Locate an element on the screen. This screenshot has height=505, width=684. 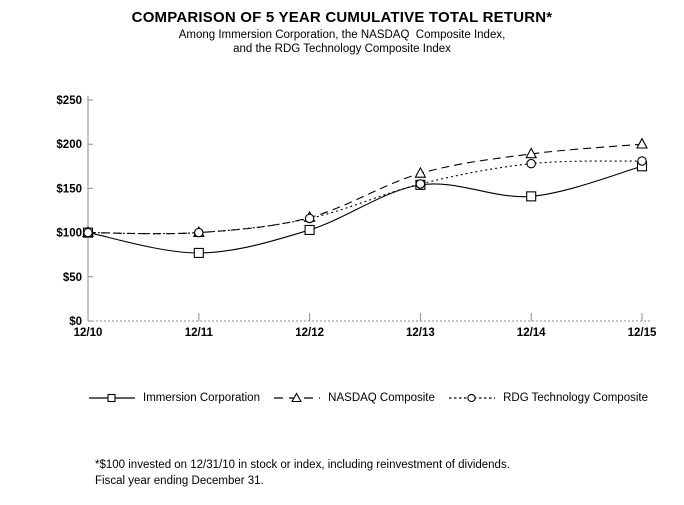
y-tick-label: $0 is located at coordinates (75, 322).